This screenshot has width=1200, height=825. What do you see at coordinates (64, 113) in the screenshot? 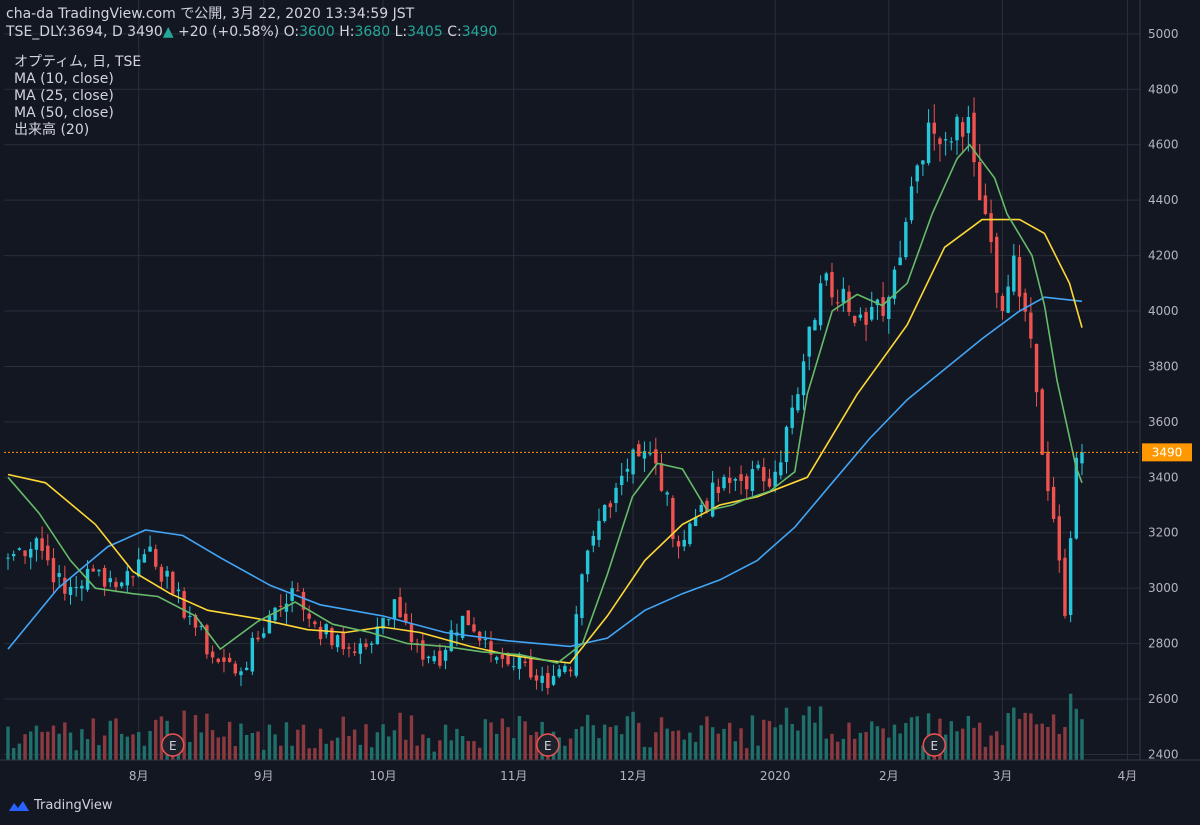
I see `legend-ma50: MA (50, close)` at bounding box center [64, 113].